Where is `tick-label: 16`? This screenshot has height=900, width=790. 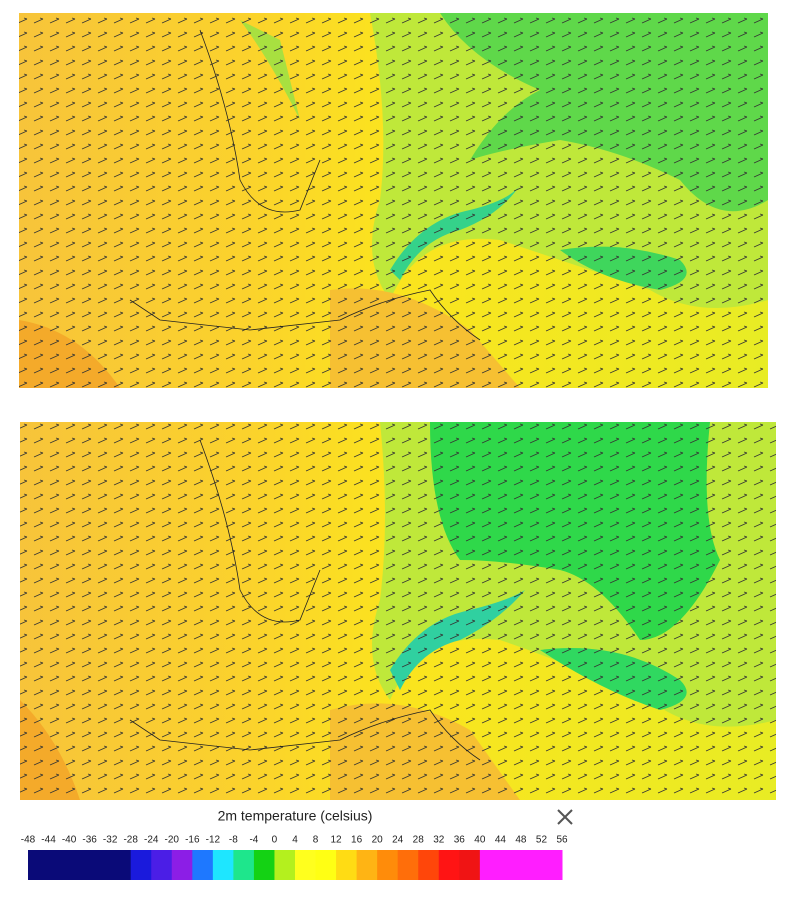 tick-label: 16 is located at coordinates (357, 840).